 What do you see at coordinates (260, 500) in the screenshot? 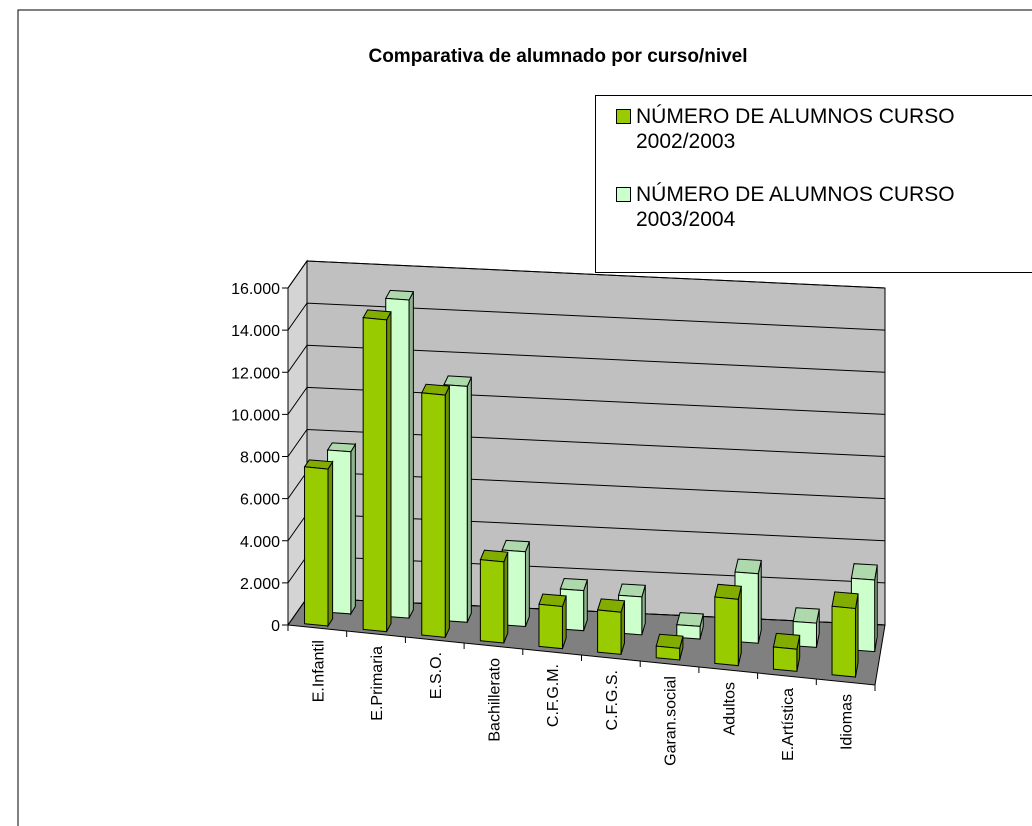
I see `y-tick-label: 6.000` at bounding box center [260, 500].